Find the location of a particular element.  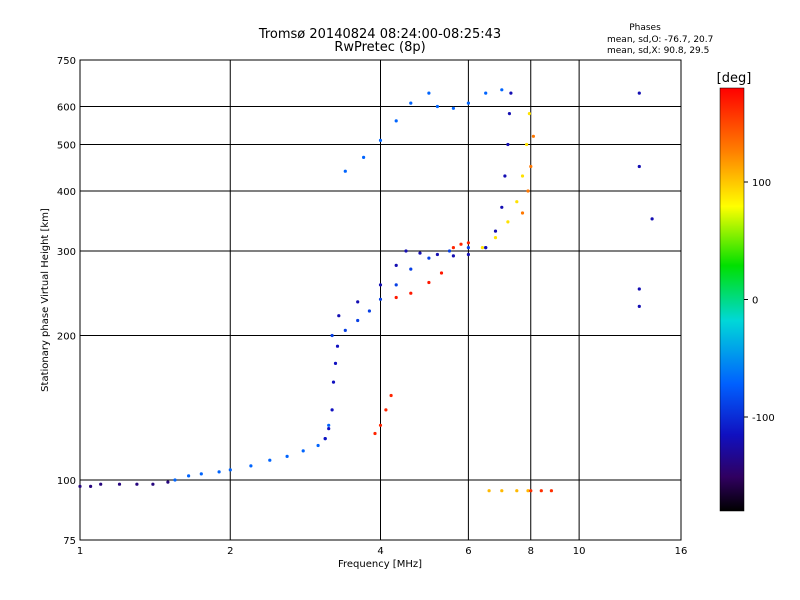

y-tick-label: 500 is located at coordinates (66, 146).